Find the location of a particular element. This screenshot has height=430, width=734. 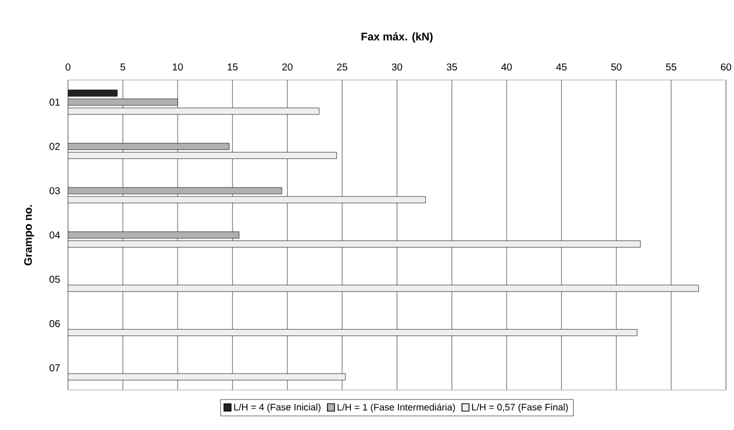

x-tick-label: 45 is located at coordinates (561, 67).